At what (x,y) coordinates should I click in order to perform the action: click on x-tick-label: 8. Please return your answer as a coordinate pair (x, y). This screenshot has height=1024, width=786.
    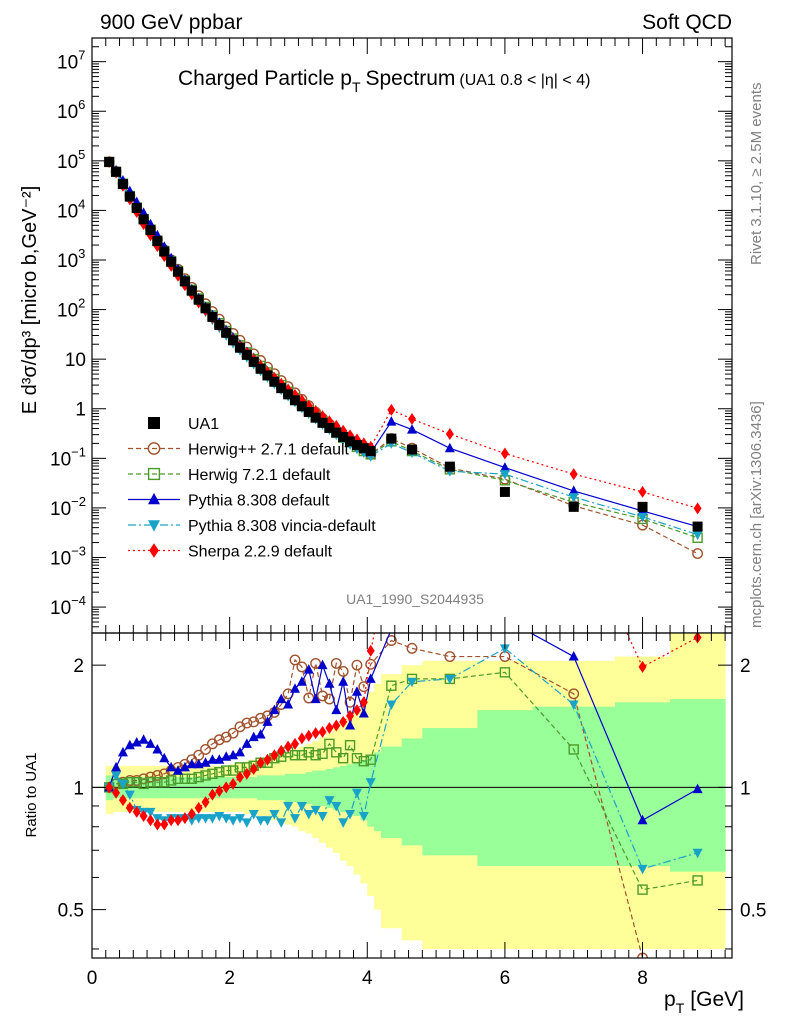
    Looking at the image, I should click on (642, 978).